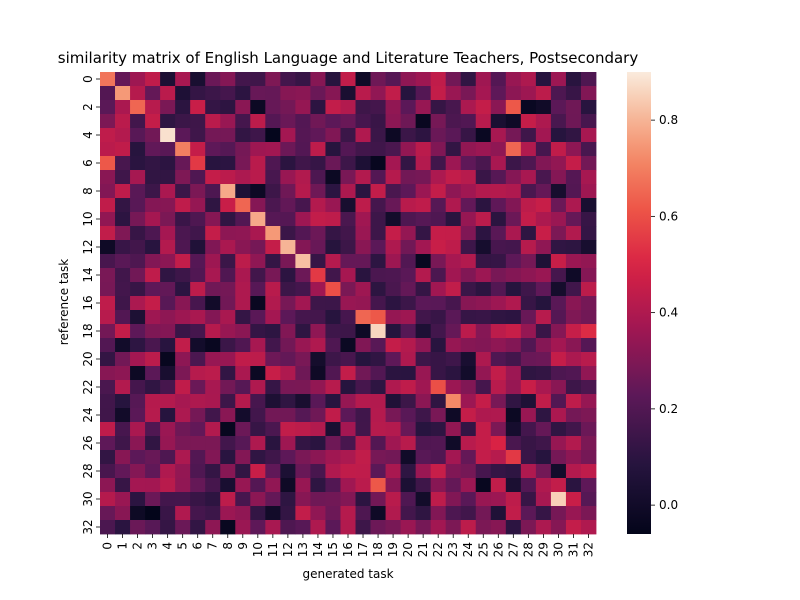  Describe the element at coordinates (138, 546) in the screenshot. I see `x-tick-label: 2` at that location.